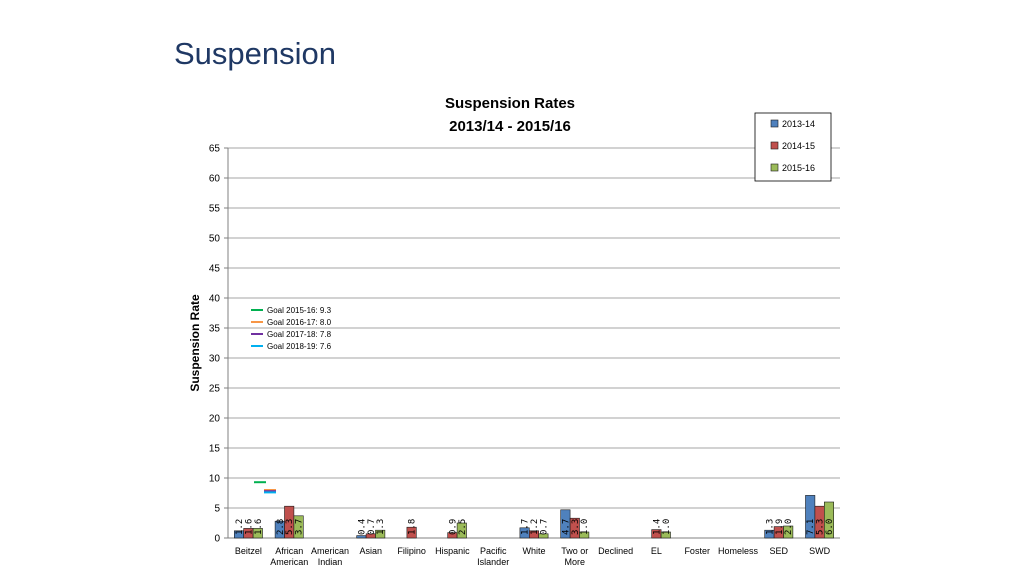  I want to click on category-label: Homeless, so click(738, 551).